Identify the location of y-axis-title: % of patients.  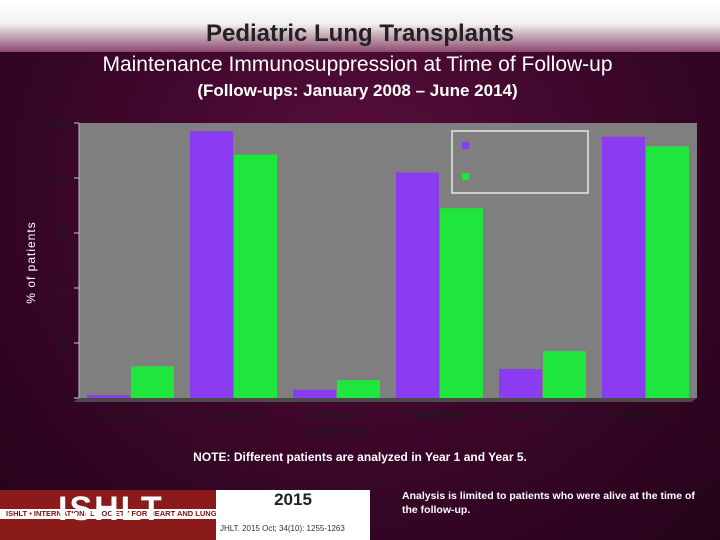
(31, 262).